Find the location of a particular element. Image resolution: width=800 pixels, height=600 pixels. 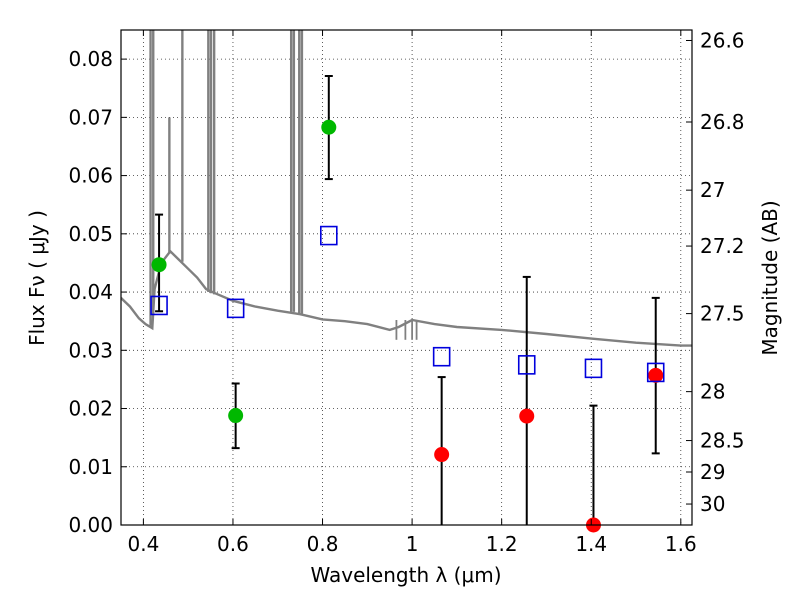

x-tick-label: 1 is located at coordinates (412, 544).